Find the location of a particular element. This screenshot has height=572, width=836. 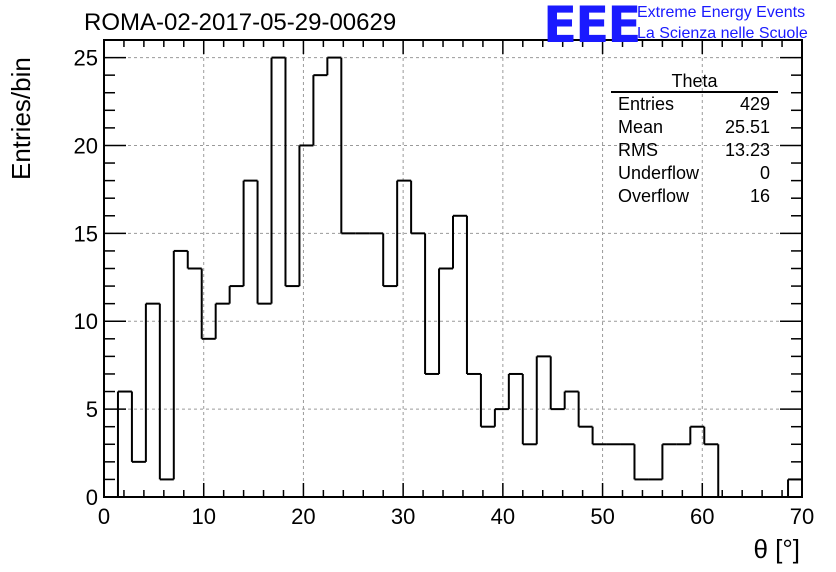

logo-caption-line1: Extreme Energy Events is located at coordinates (721, 12).